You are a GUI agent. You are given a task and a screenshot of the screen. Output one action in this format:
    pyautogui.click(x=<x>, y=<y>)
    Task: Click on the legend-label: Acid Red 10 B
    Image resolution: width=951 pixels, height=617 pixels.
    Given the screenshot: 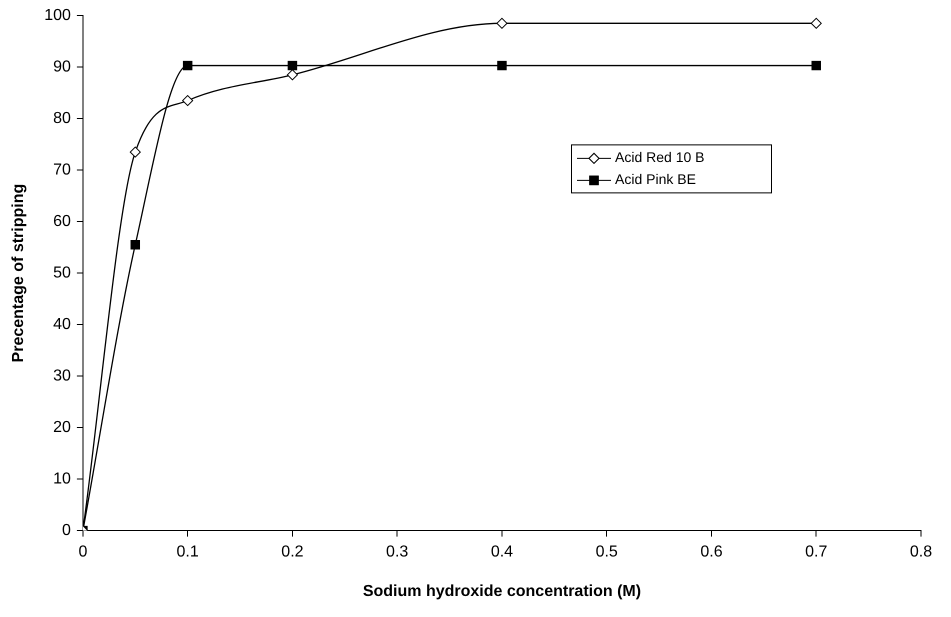 What is the action you would take?
    pyautogui.click(x=659, y=157)
    